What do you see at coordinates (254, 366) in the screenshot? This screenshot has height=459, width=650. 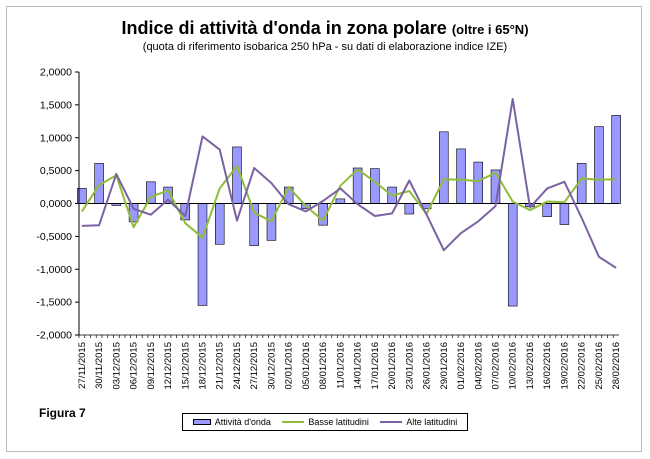 I see `x-tick-label-10: 27/12/2015` at bounding box center [254, 366].